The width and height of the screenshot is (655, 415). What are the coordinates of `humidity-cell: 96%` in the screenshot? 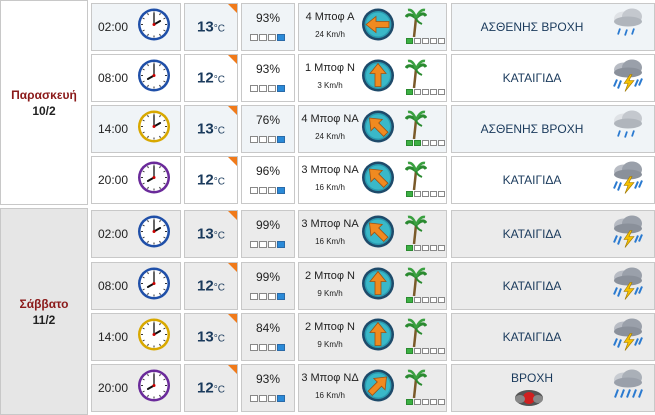 It's located at (268, 180).